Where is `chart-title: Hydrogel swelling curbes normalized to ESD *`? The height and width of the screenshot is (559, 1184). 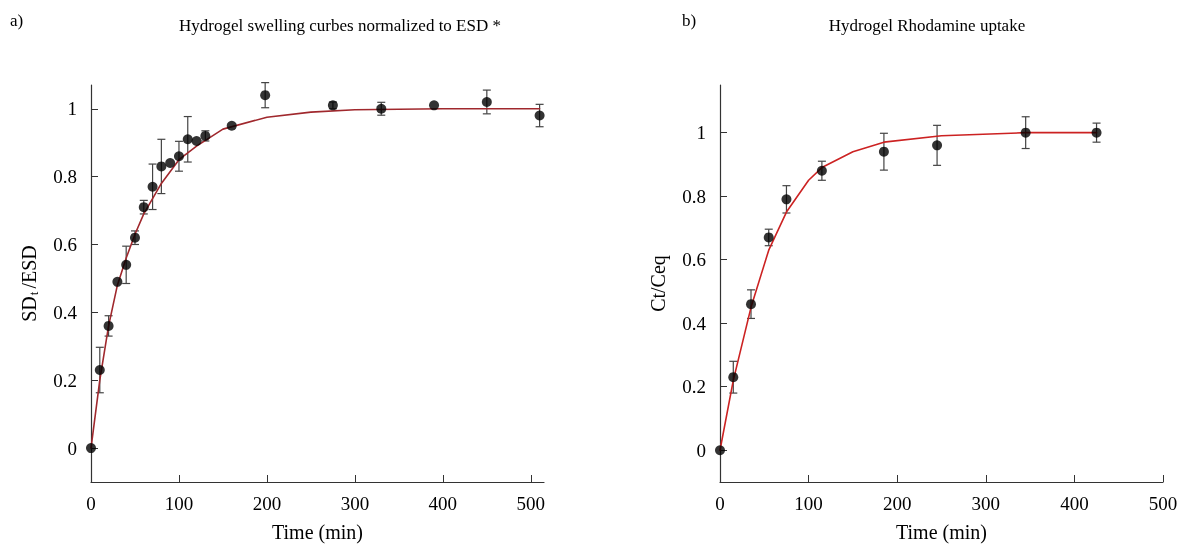 chart-title: Hydrogel swelling curbes normalized to ESD * is located at coordinates (340, 25).